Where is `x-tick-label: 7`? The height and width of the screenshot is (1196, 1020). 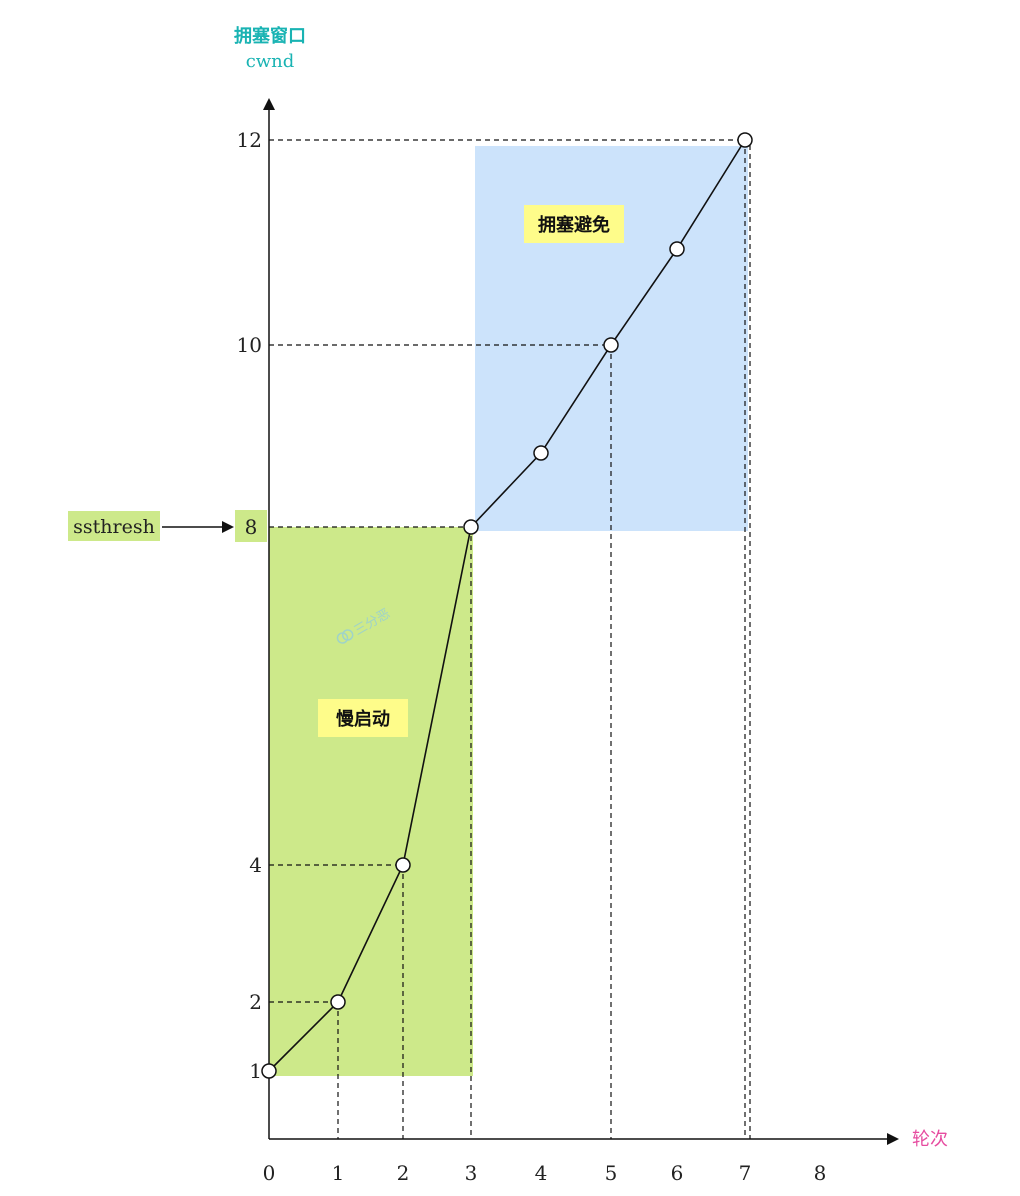 x-tick-label: 7 is located at coordinates (745, 1173).